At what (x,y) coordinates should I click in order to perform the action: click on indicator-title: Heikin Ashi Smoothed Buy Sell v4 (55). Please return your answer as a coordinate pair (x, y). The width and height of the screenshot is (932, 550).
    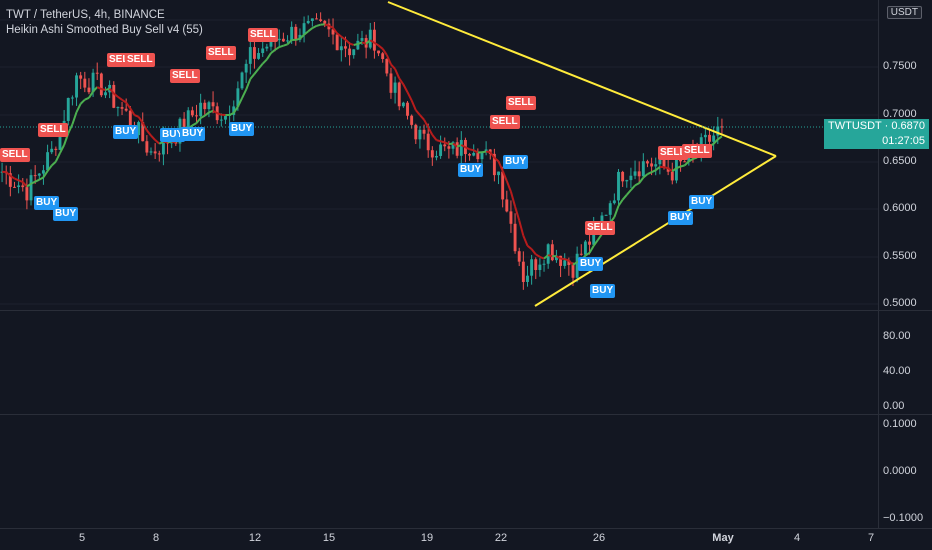
    Looking at the image, I should click on (104, 30).